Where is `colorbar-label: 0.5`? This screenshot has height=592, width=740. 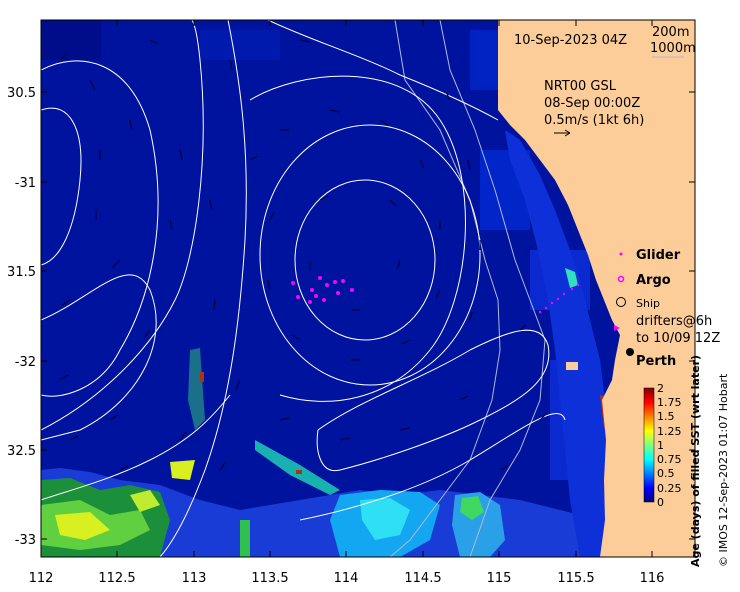
colorbar-label: 0.5 is located at coordinates (666, 473).